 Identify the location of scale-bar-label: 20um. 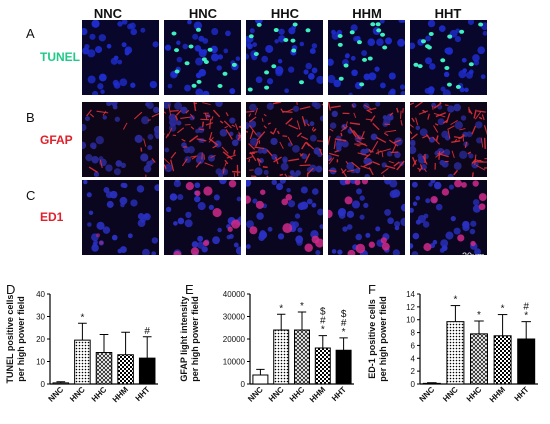
(473, 256).